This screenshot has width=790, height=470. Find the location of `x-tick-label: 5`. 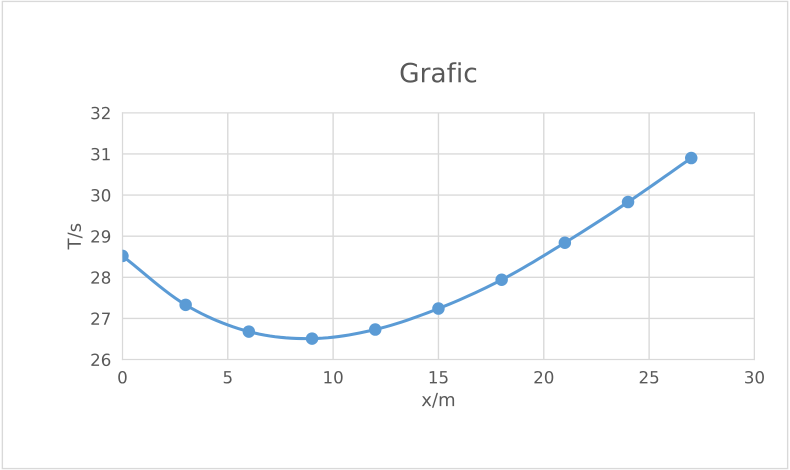

x-tick-label: 5 is located at coordinates (228, 377).